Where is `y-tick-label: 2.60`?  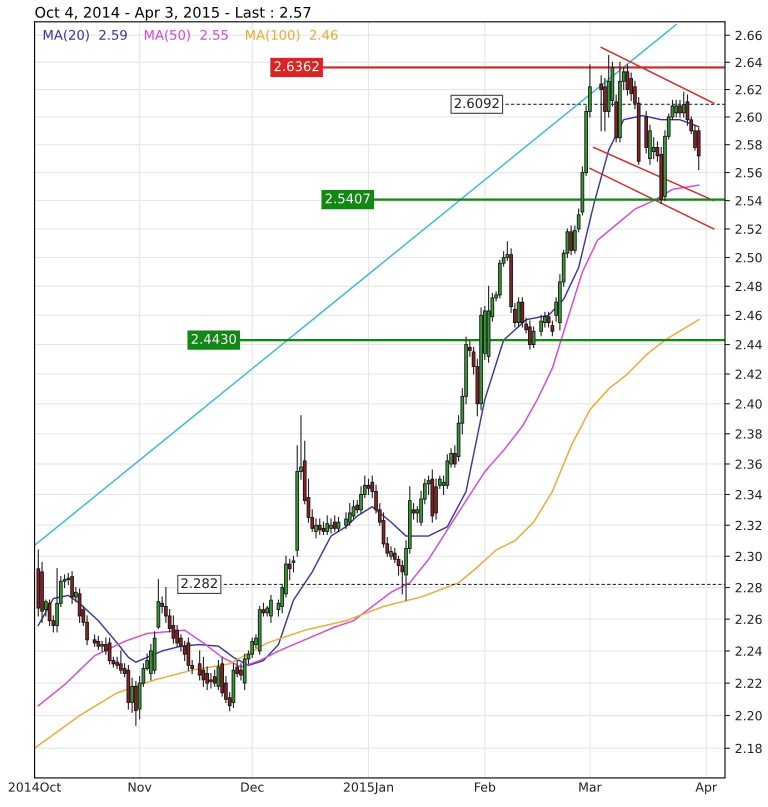 y-tick-label: 2.60 is located at coordinates (749, 117).